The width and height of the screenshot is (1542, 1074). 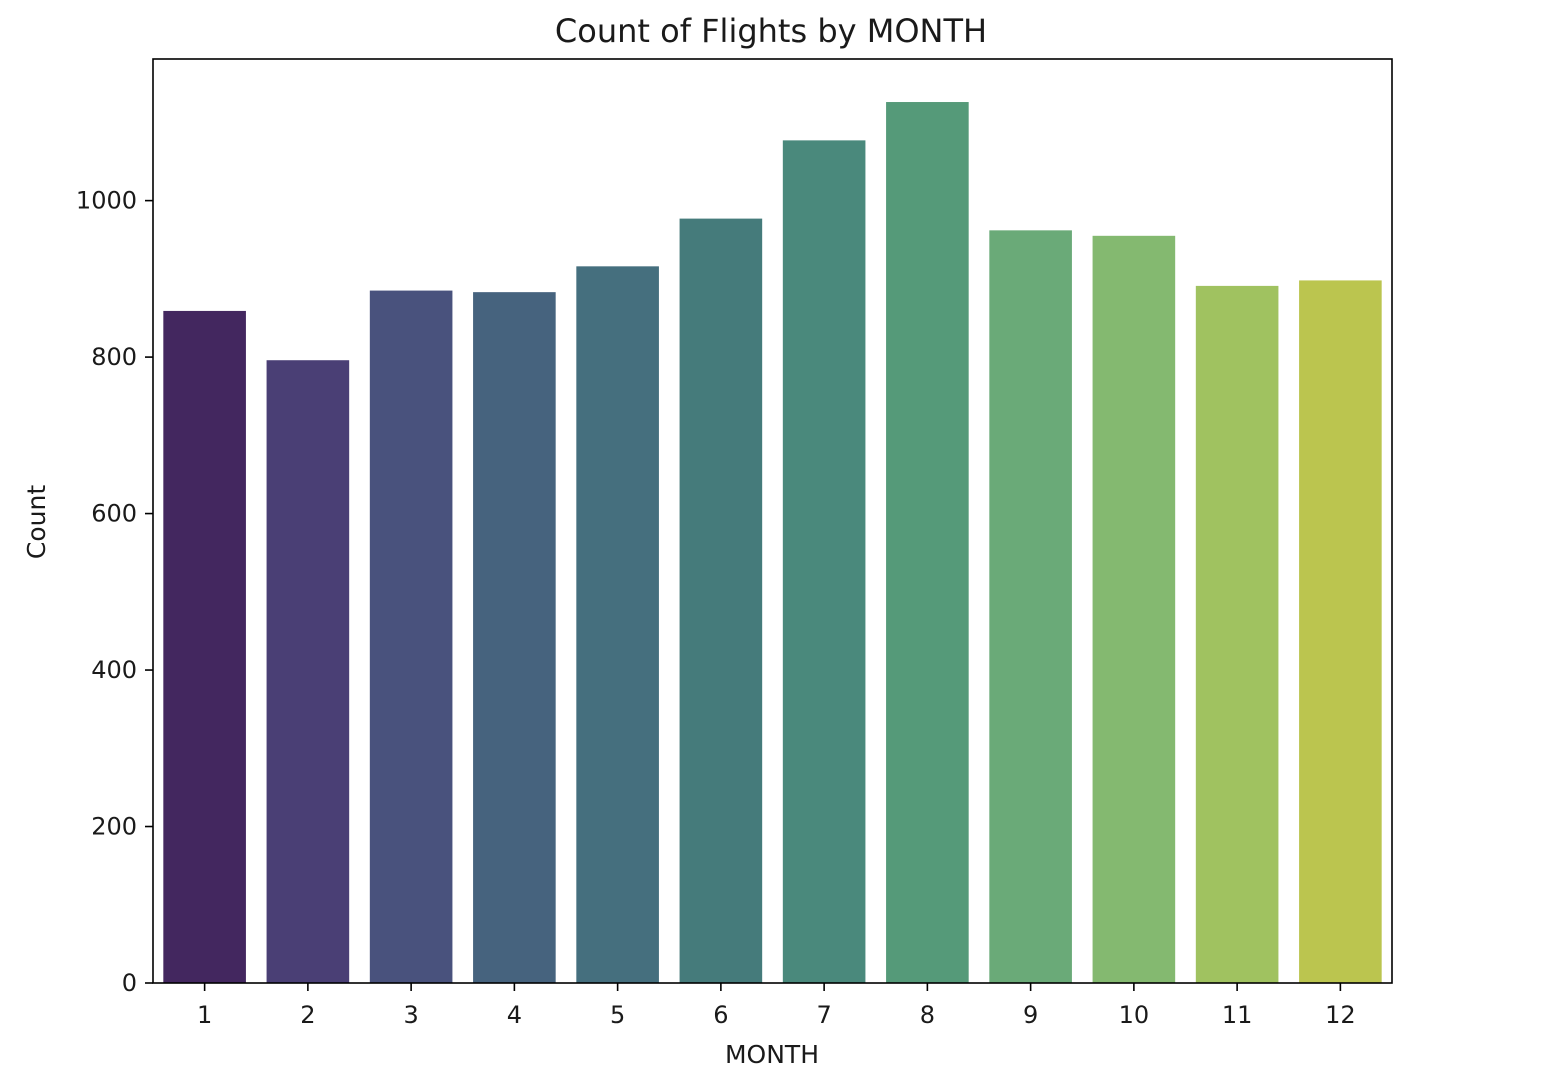 What do you see at coordinates (114, 670) in the screenshot?
I see `y-tick-label: 400` at bounding box center [114, 670].